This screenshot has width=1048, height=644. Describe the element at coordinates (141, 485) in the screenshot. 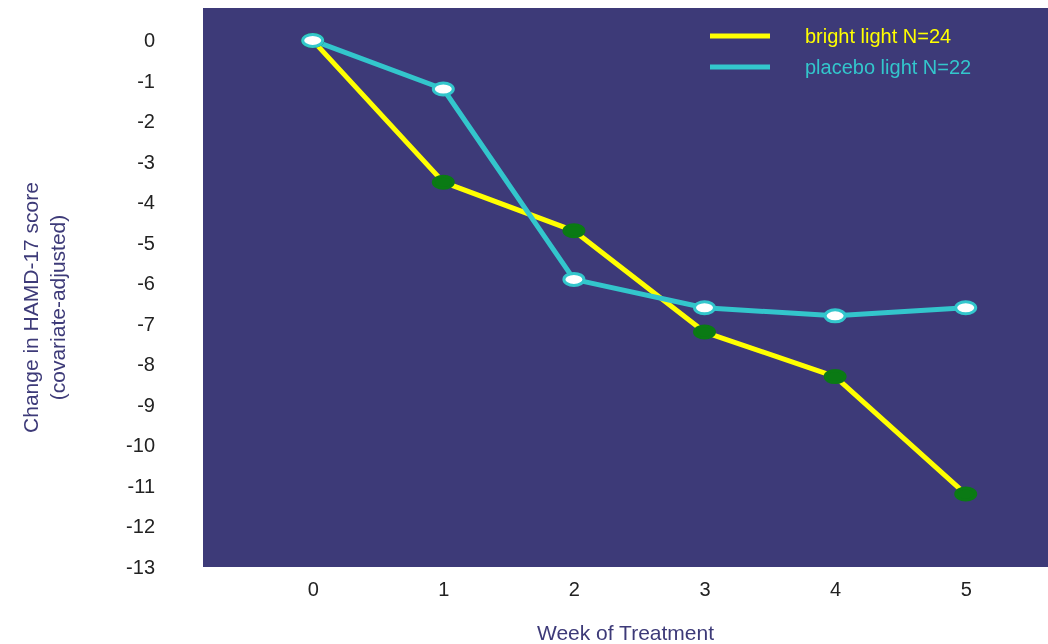

I see `y-tick-label: -11` at that location.